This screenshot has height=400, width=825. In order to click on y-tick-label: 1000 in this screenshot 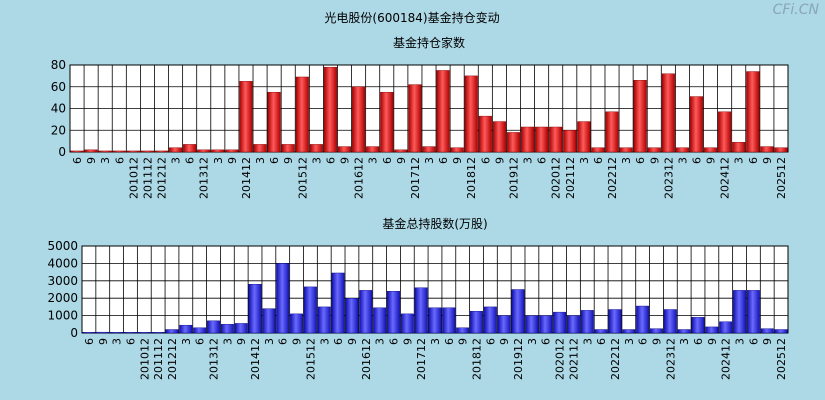, I will do `click(62, 316)`.